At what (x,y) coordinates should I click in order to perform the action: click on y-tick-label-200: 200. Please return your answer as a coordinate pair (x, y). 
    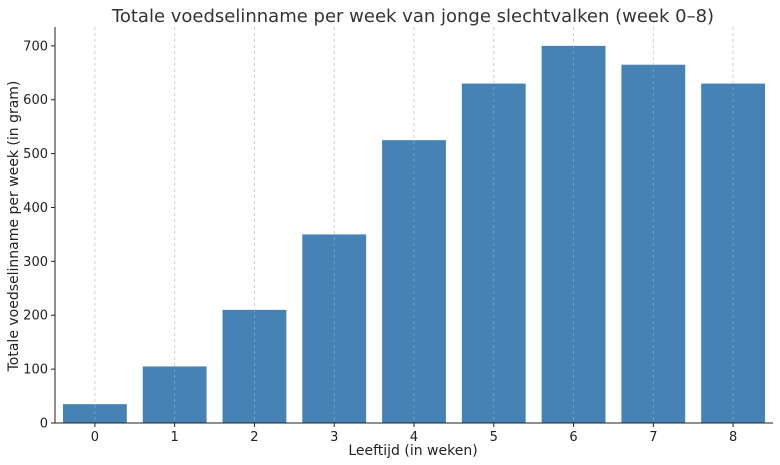
    Looking at the image, I should click on (35, 316).